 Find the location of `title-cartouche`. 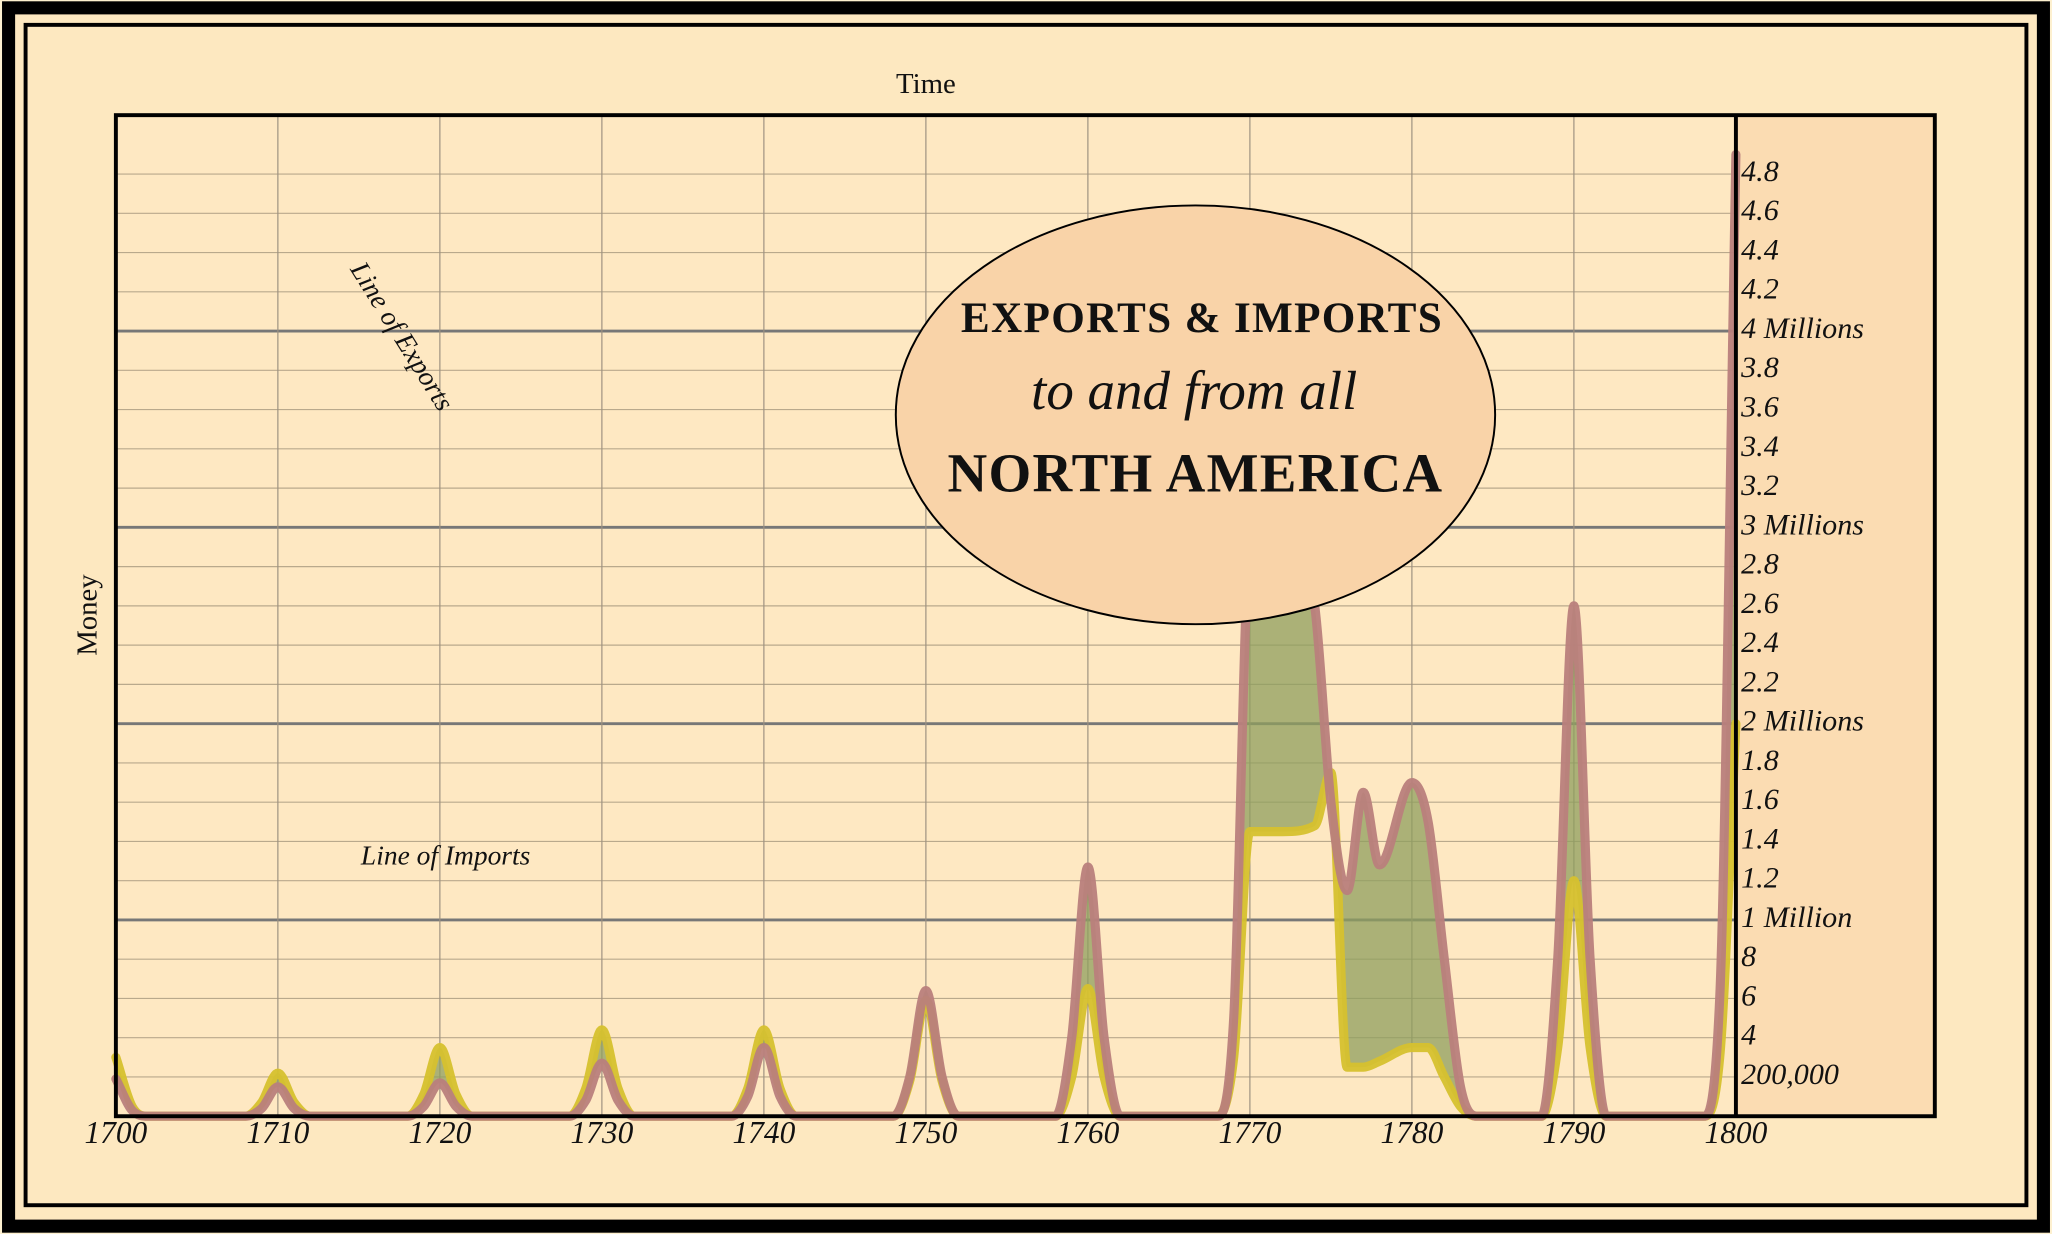

title-cartouche is located at coordinates (1195, 415).